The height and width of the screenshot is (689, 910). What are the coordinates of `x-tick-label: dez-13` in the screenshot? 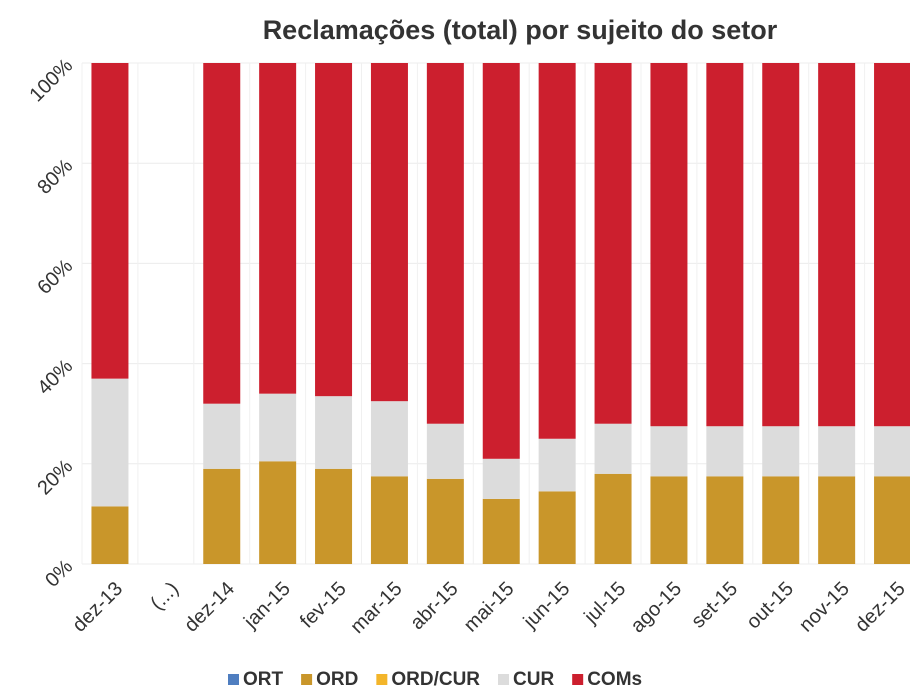 It's located at (97, 607).